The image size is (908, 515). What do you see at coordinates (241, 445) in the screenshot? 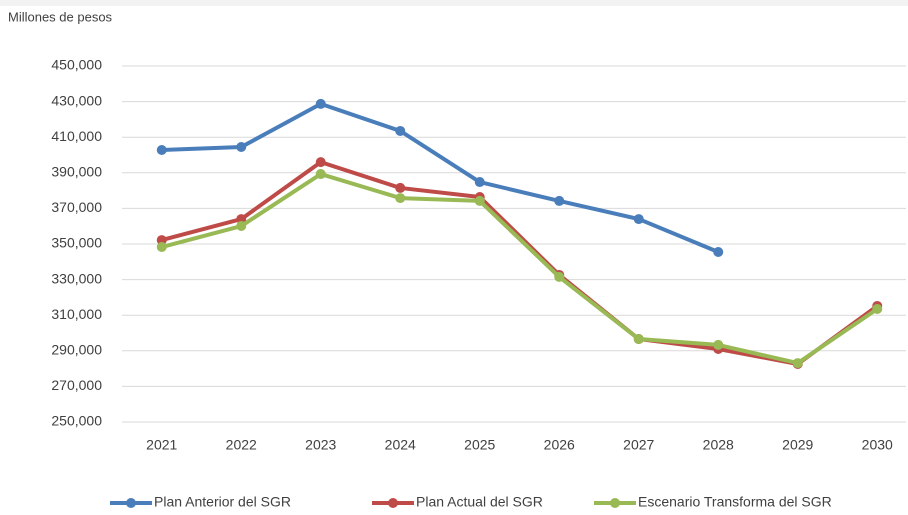
I see `x-tick-label: 2022` at bounding box center [241, 445].